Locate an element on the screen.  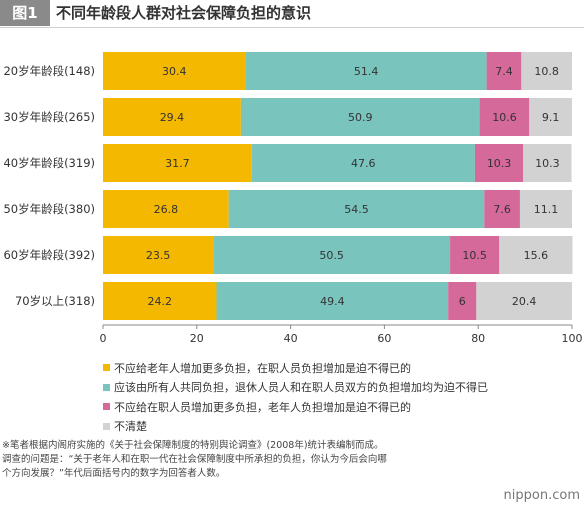
category-label: 50岁年龄段(380) is located at coordinates (49, 209).